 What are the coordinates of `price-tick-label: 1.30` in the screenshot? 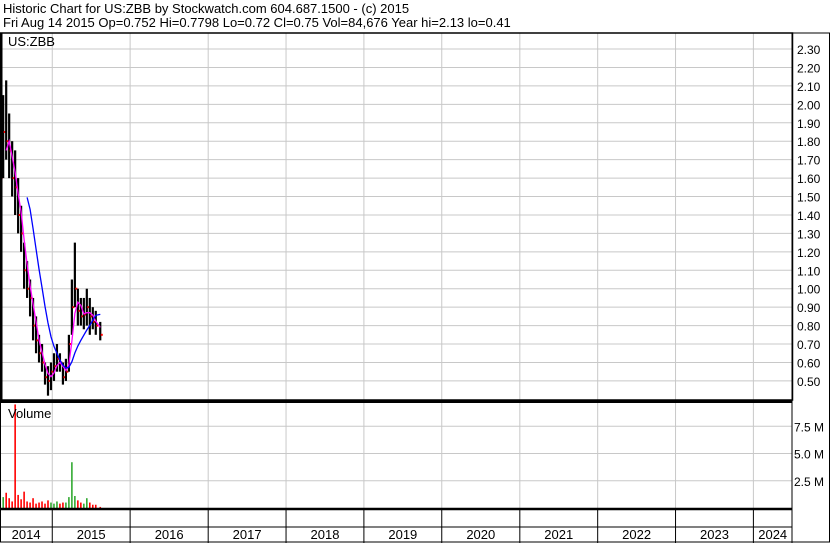 It's located at (809, 234).